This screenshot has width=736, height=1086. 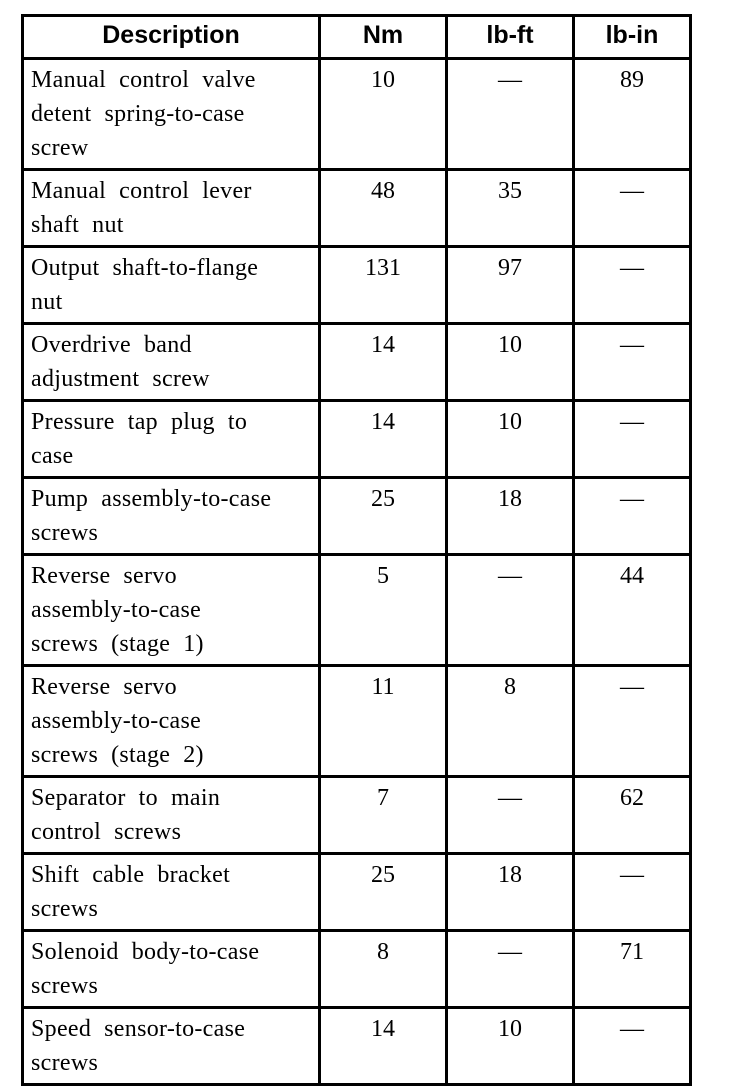 I want to click on description-cell: Speed sensor-to-case screws, so click(x=171, y=1046).